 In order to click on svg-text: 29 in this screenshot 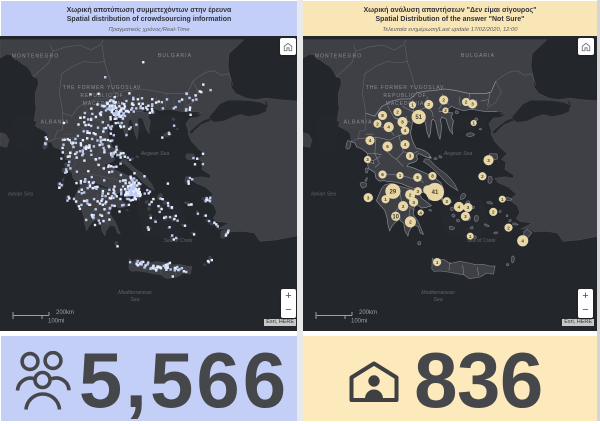, I will do `click(393, 192)`.